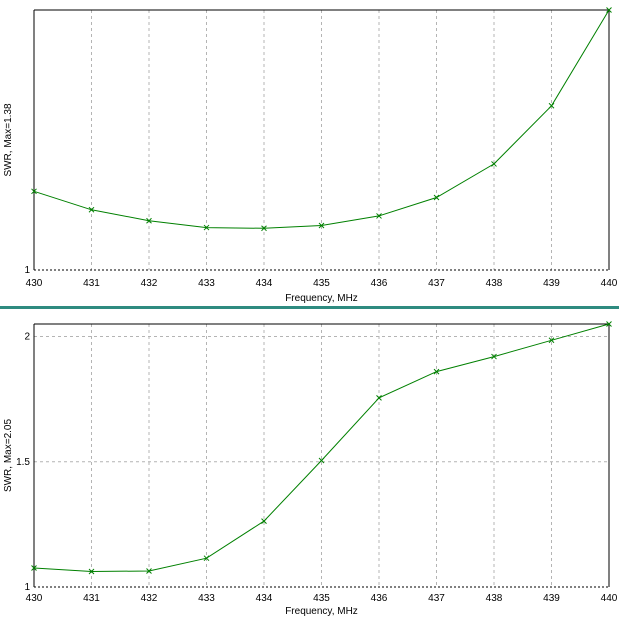 This screenshot has height=617, width=619. What do you see at coordinates (27, 337) in the screenshot?
I see `y-tick-label: 2` at bounding box center [27, 337].